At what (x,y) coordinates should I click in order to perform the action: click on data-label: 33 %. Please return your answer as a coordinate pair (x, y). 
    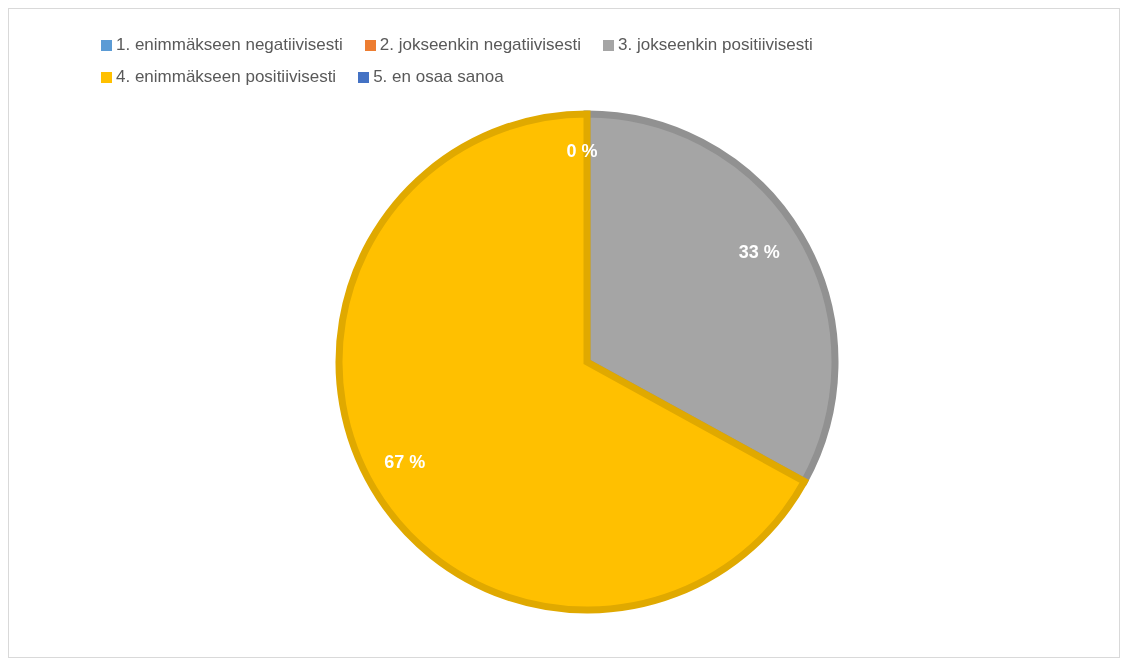
    Looking at the image, I should click on (759, 252).